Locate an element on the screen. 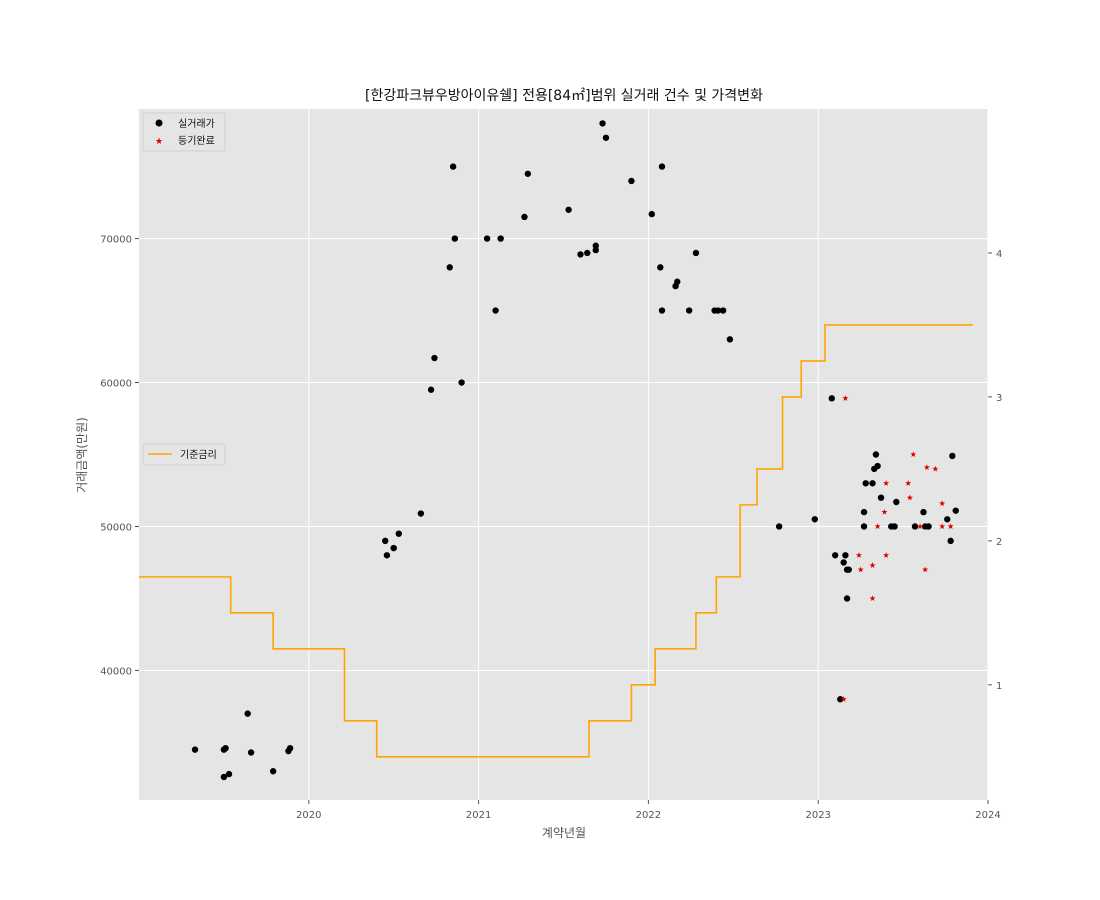 The height and width of the screenshot is (900, 1100). y2-tick-label: 4 is located at coordinates (999, 254).